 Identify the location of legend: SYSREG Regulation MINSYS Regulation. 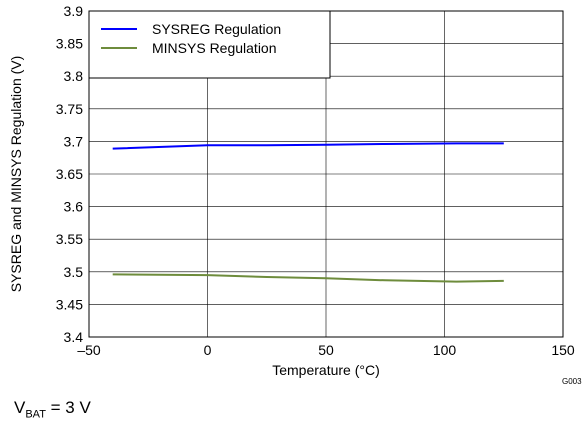
(209, 44).